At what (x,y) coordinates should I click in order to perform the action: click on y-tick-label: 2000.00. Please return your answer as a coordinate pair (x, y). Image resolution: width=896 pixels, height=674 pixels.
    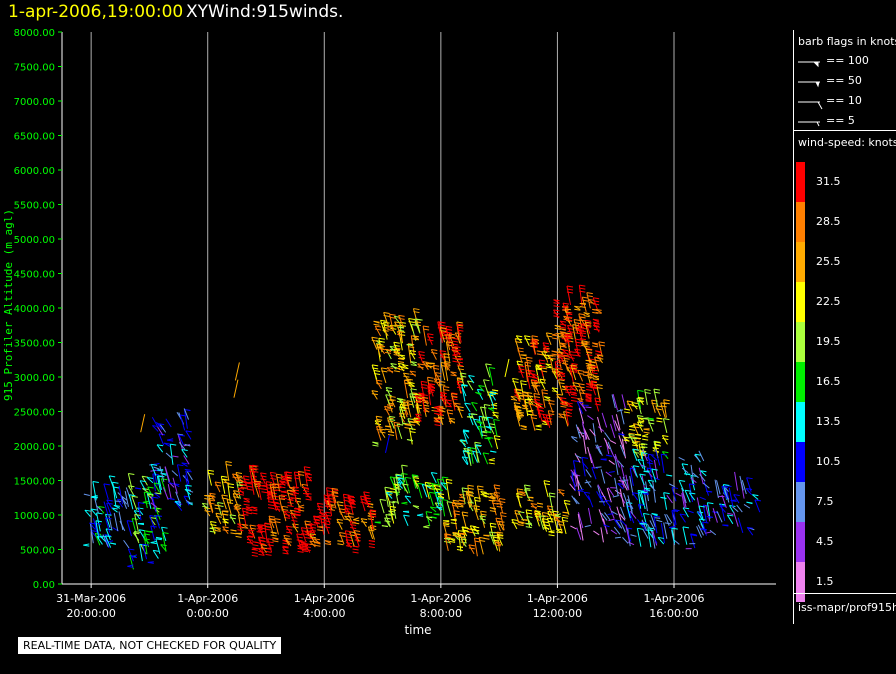
    Looking at the image, I should click on (34, 447).